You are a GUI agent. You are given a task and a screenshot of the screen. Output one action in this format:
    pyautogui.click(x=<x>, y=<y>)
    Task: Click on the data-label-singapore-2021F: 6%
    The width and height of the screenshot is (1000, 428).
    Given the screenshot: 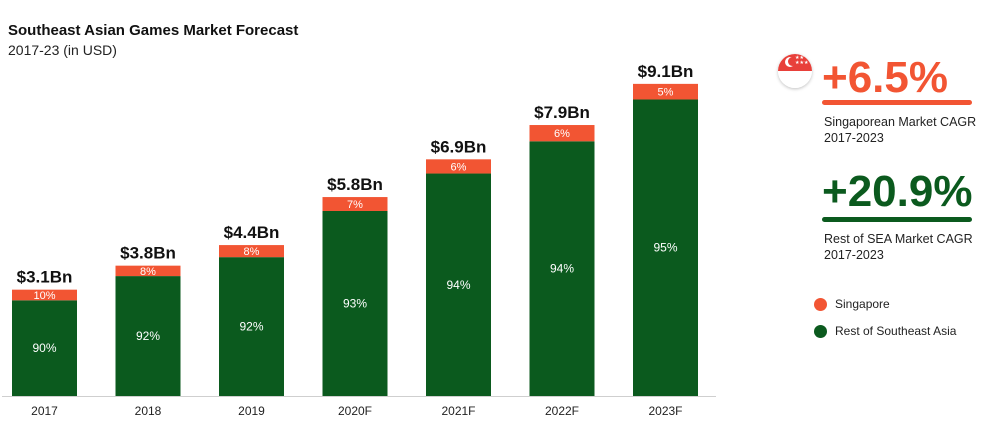 What is the action you would take?
    pyautogui.click(x=459, y=167)
    